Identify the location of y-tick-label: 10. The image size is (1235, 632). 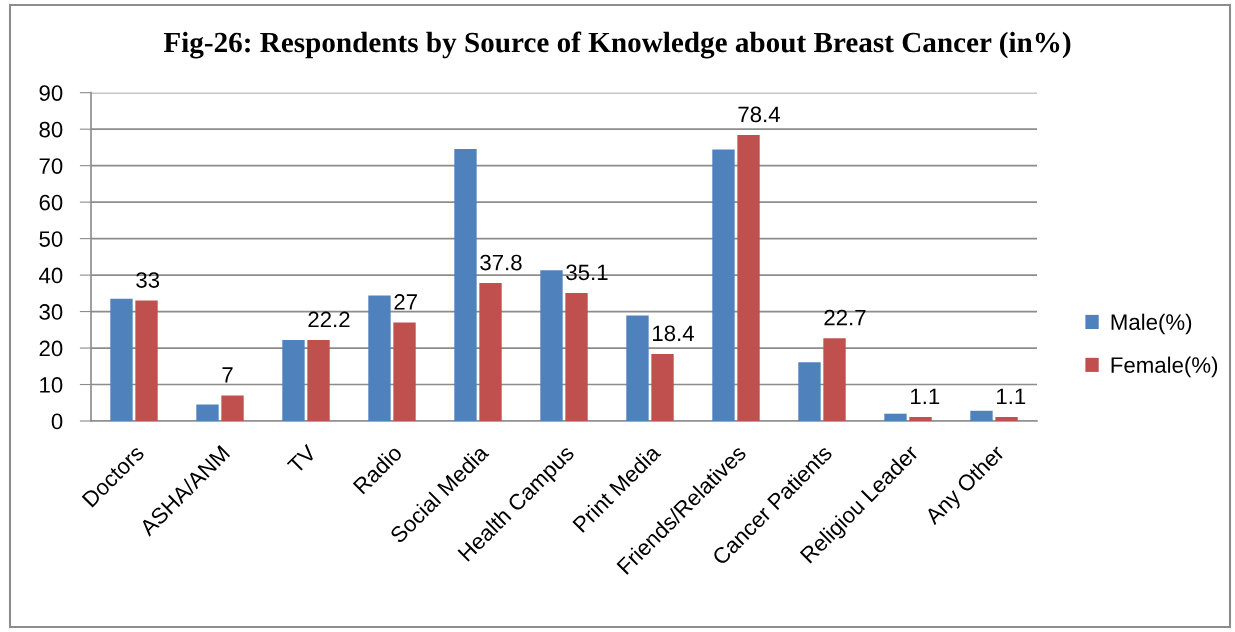
(51, 385).